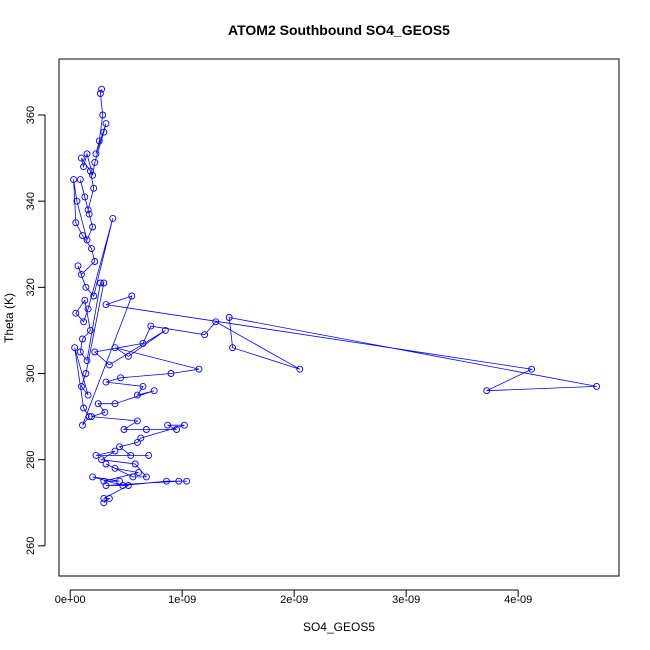  Describe the element at coordinates (9, 318) in the screenshot. I see `y-axis-label: Theta (K)` at that location.